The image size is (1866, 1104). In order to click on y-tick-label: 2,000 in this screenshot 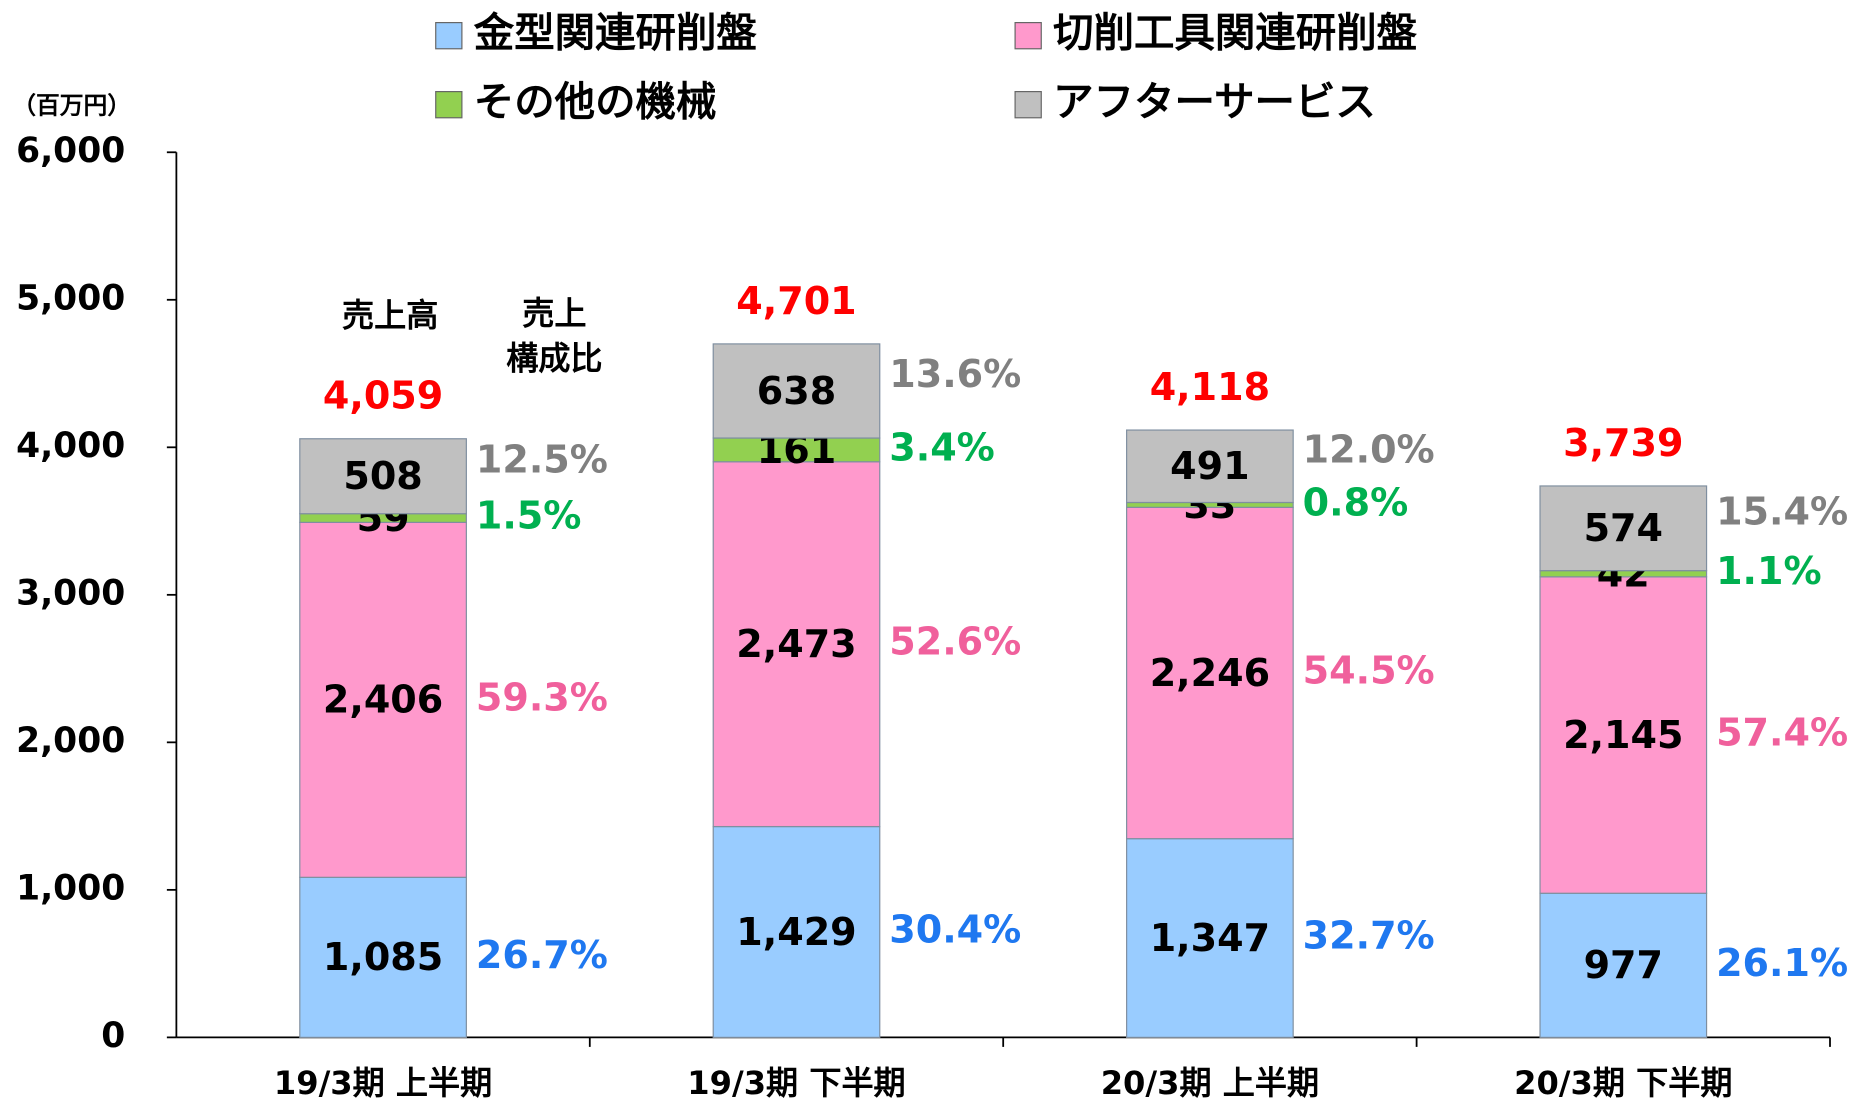, I will do `click(70, 741)`.